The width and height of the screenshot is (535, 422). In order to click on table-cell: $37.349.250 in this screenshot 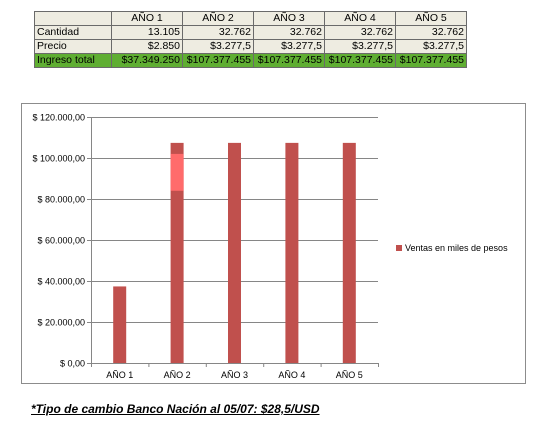, I will do `click(147, 60)`.